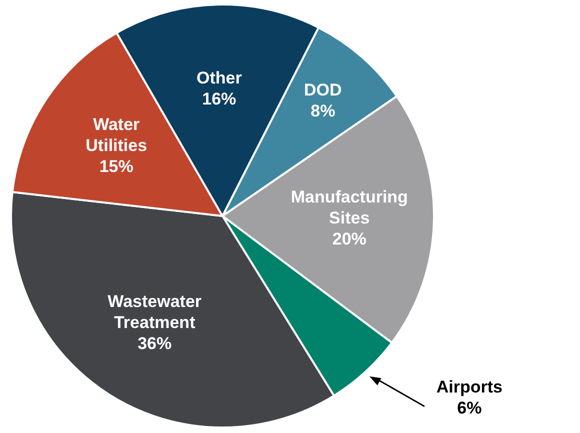 This screenshot has width=580, height=433. Describe the element at coordinates (323, 111) in the screenshot. I see `data-label: 8%` at that location.